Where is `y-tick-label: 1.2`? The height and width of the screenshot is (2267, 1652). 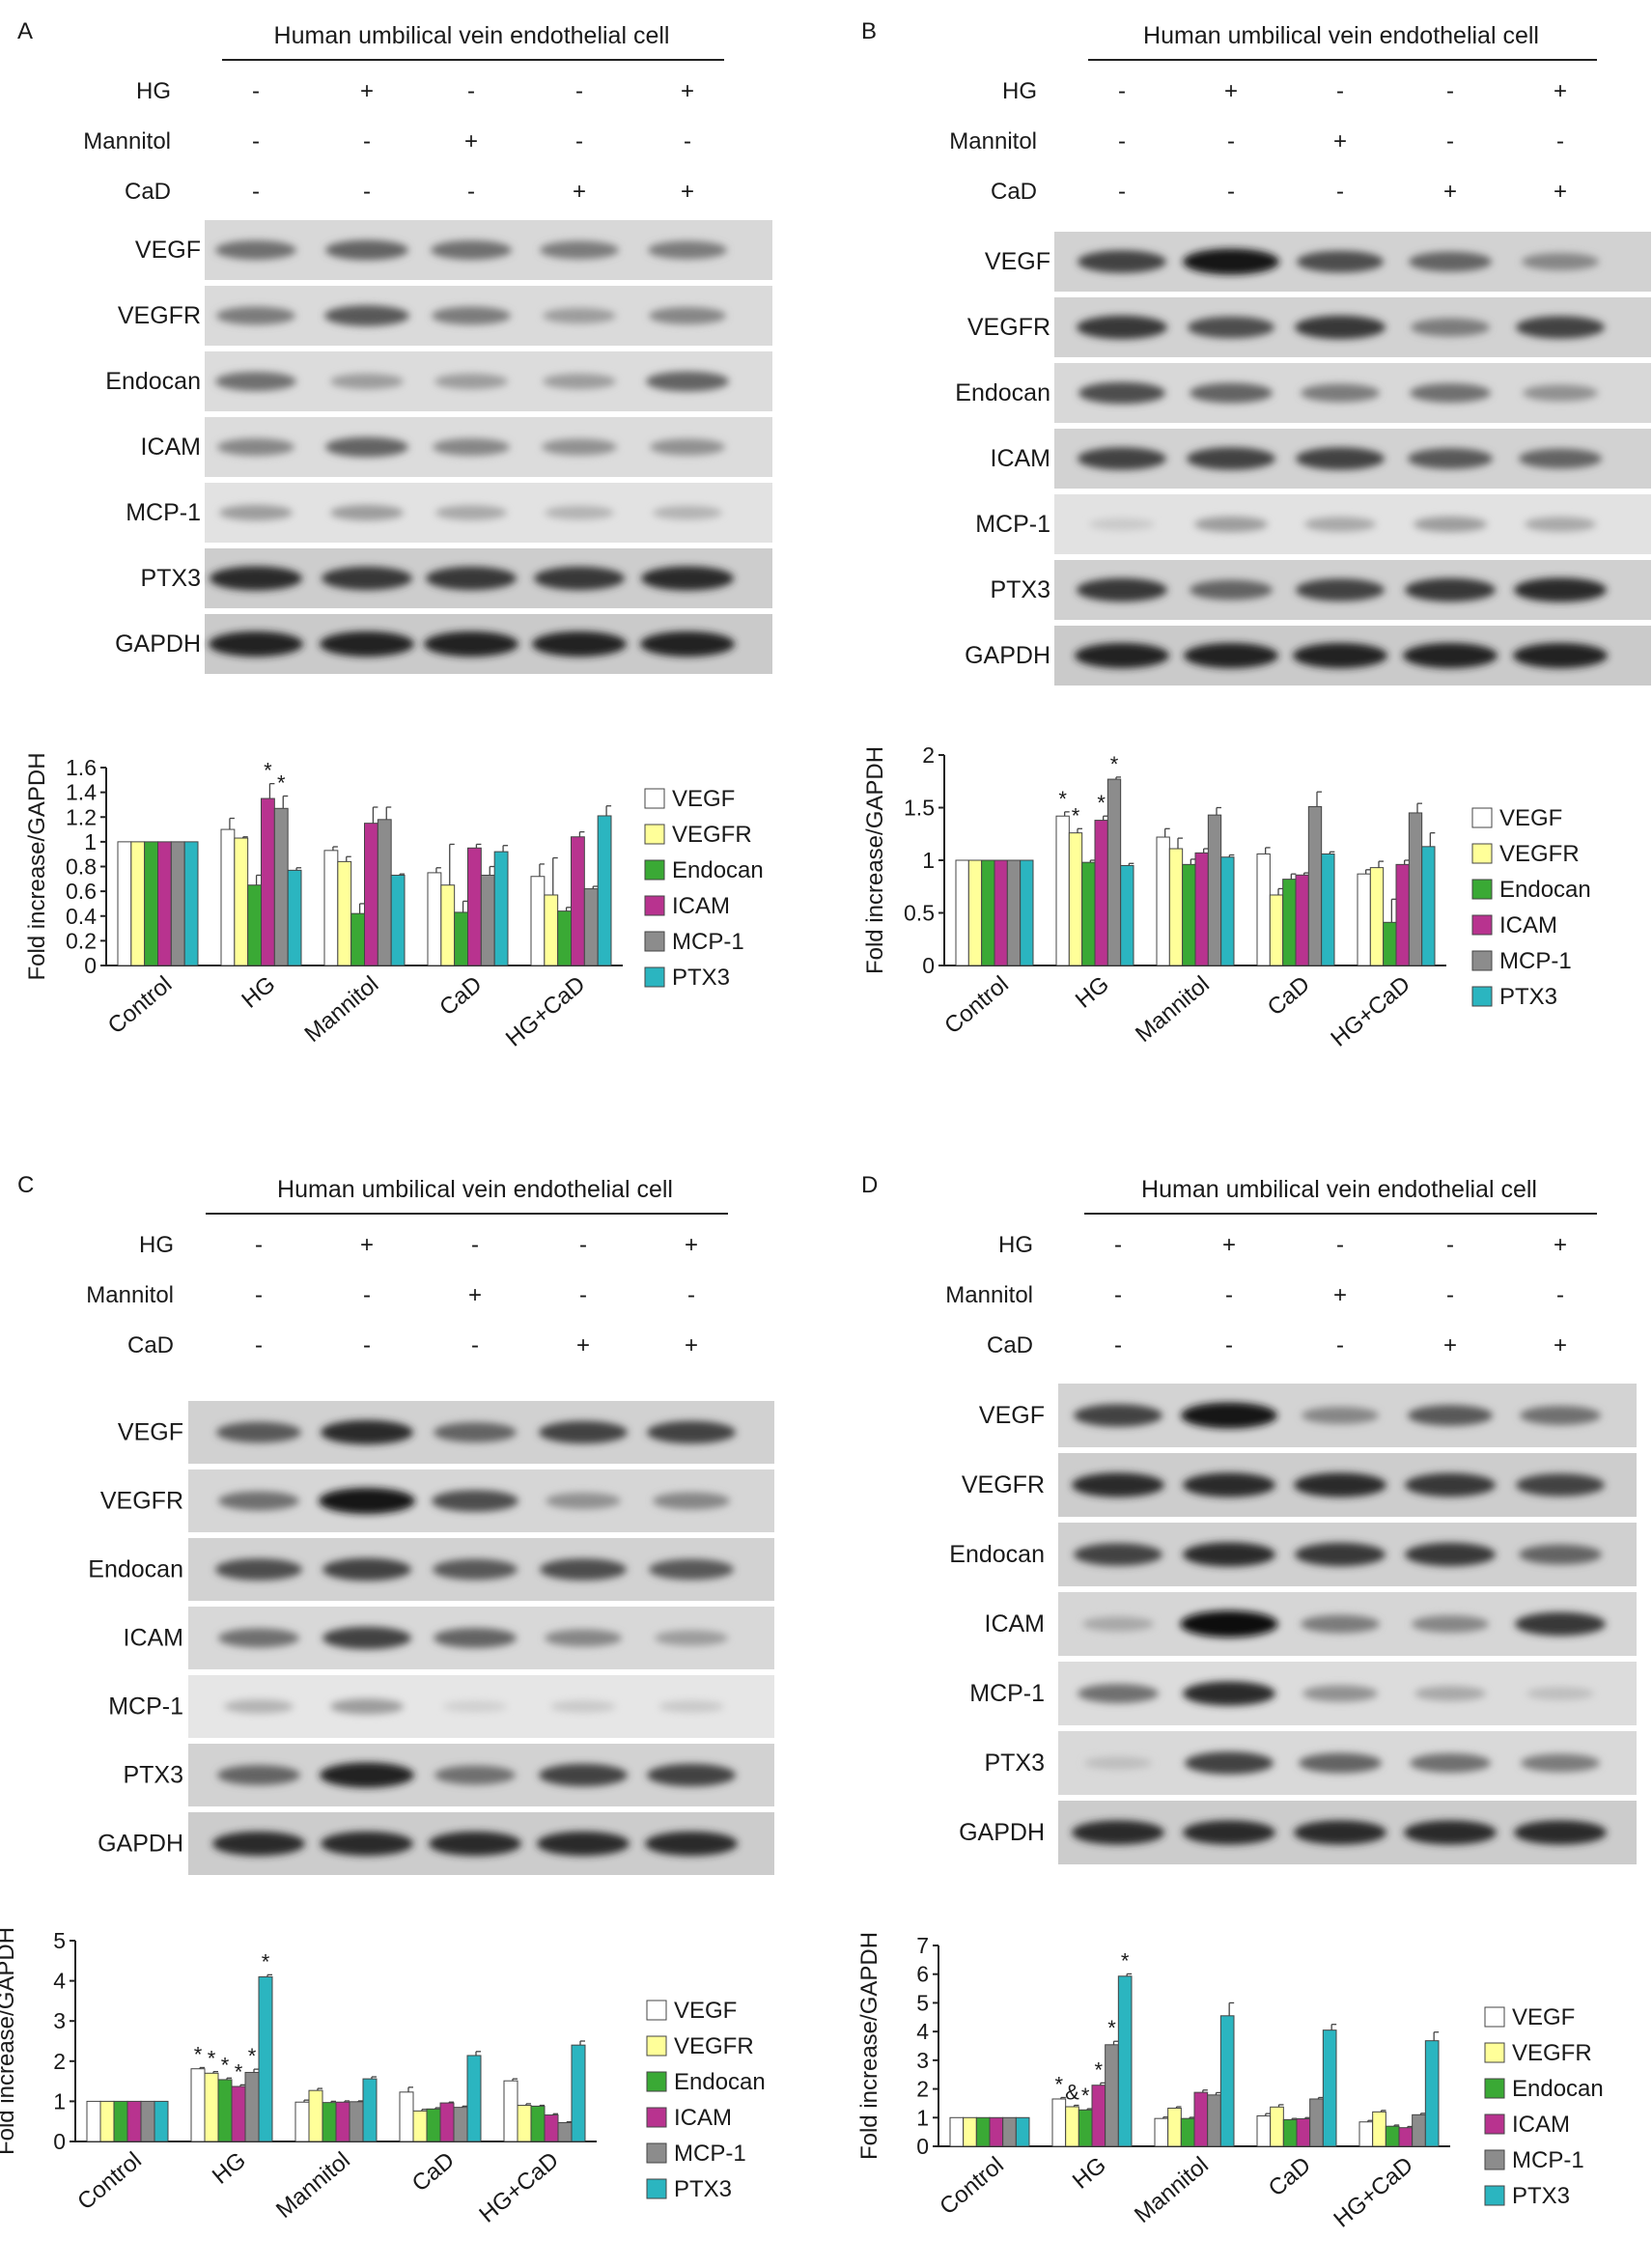
y-tick-label: 1.2 is located at coordinates (82, 817).